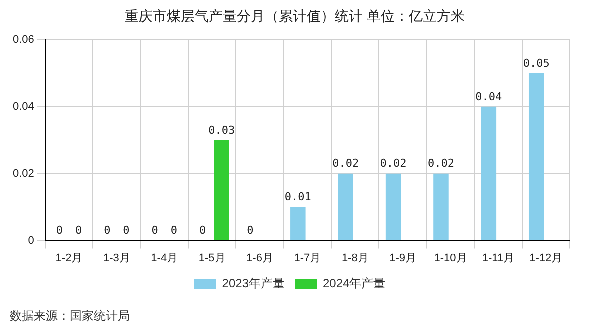  Describe the element at coordinates (254, 283) in the screenshot. I see `legend-label: 2023年产量` at that location.